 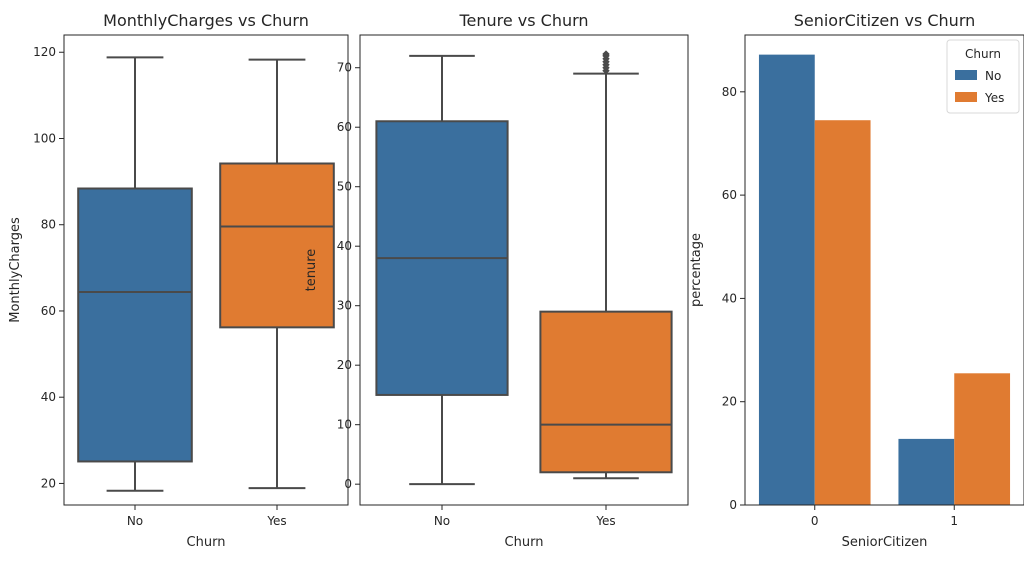 What do you see at coordinates (966, 97) in the screenshot?
I see `legend-swatch-yes` at bounding box center [966, 97].